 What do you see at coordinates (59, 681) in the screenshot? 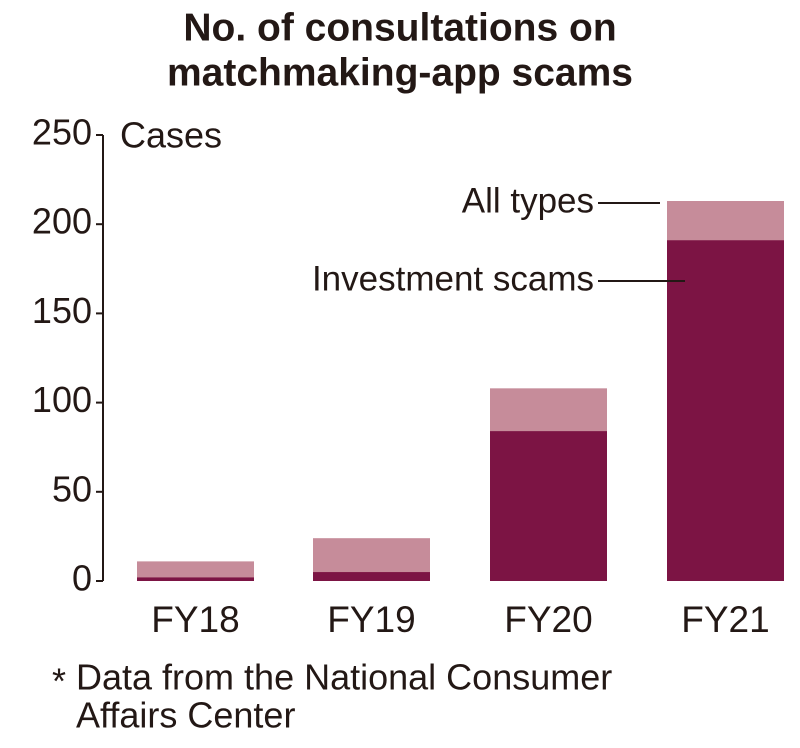
I see `note-marker: *` at bounding box center [59, 681].